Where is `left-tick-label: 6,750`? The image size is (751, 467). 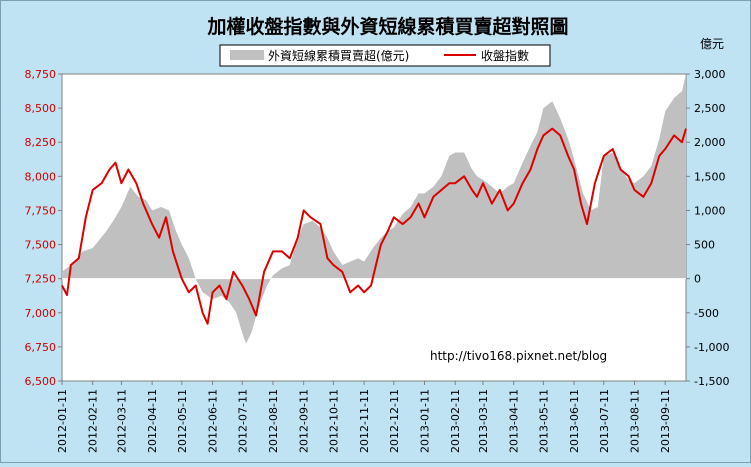
left-tick-label: 6,750 is located at coordinates (41, 347).